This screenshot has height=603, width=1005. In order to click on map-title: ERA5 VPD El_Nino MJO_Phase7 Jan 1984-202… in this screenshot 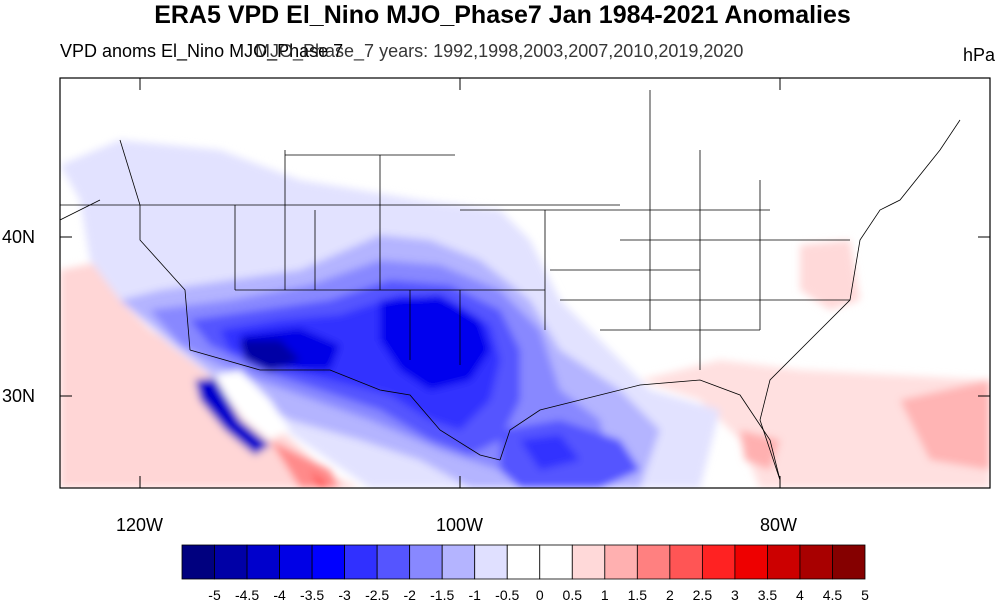, I will do `click(502, 15)`.